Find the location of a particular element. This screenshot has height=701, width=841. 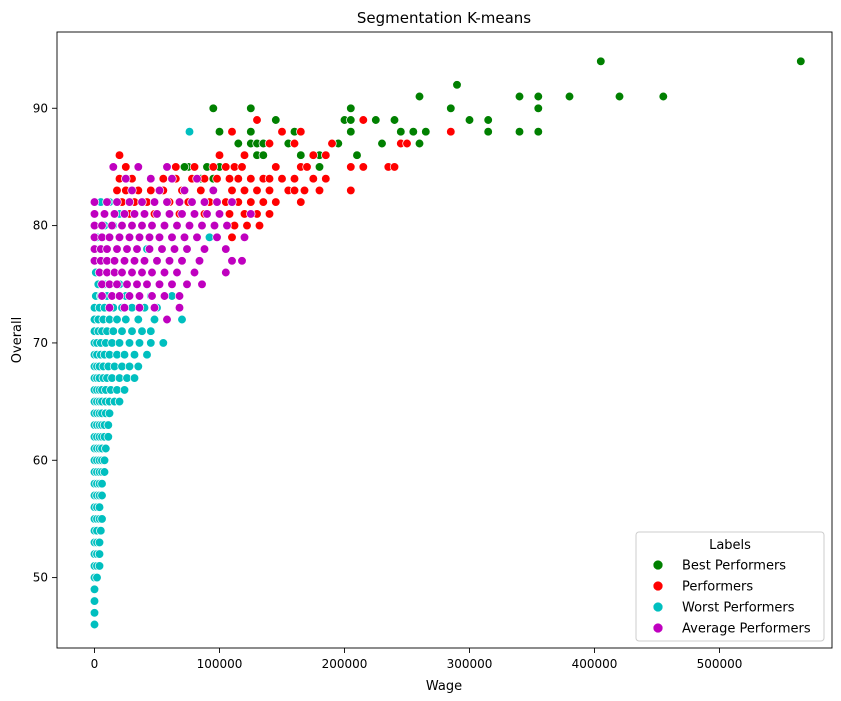

legend-box is located at coordinates (730, 586).